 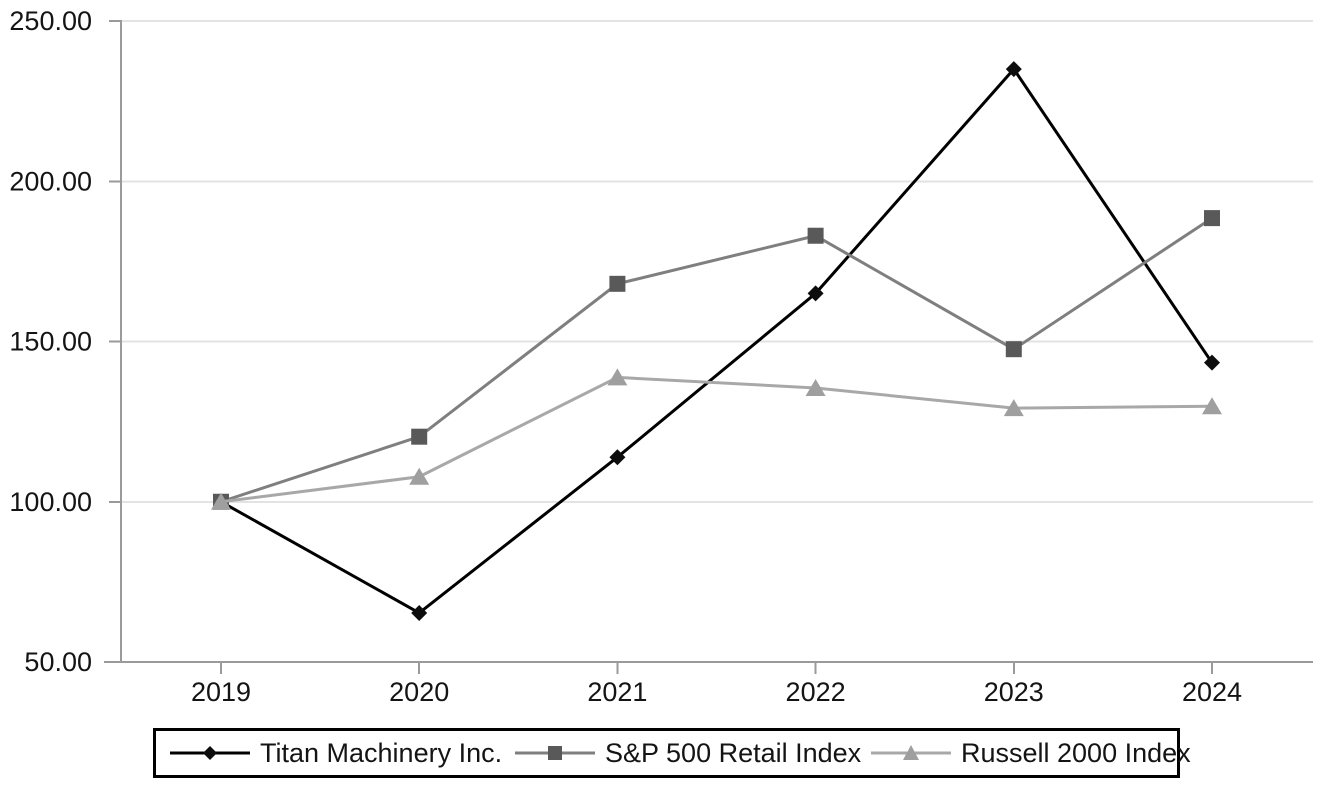 I want to click on y-axis-tick-label: 50.00, so click(x=58, y=662).